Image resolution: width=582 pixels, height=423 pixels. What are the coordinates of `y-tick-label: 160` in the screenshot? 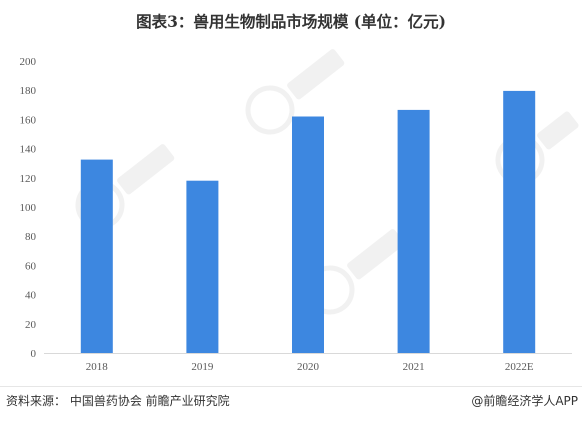 It's located at (28, 120).